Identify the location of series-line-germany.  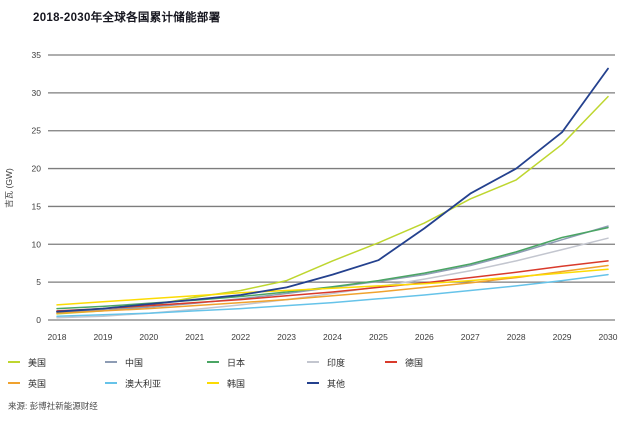
(332, 286).